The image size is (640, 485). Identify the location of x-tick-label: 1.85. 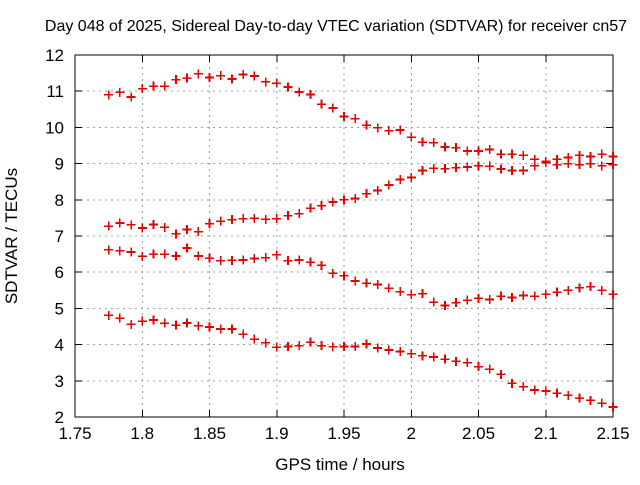
(209, 433).